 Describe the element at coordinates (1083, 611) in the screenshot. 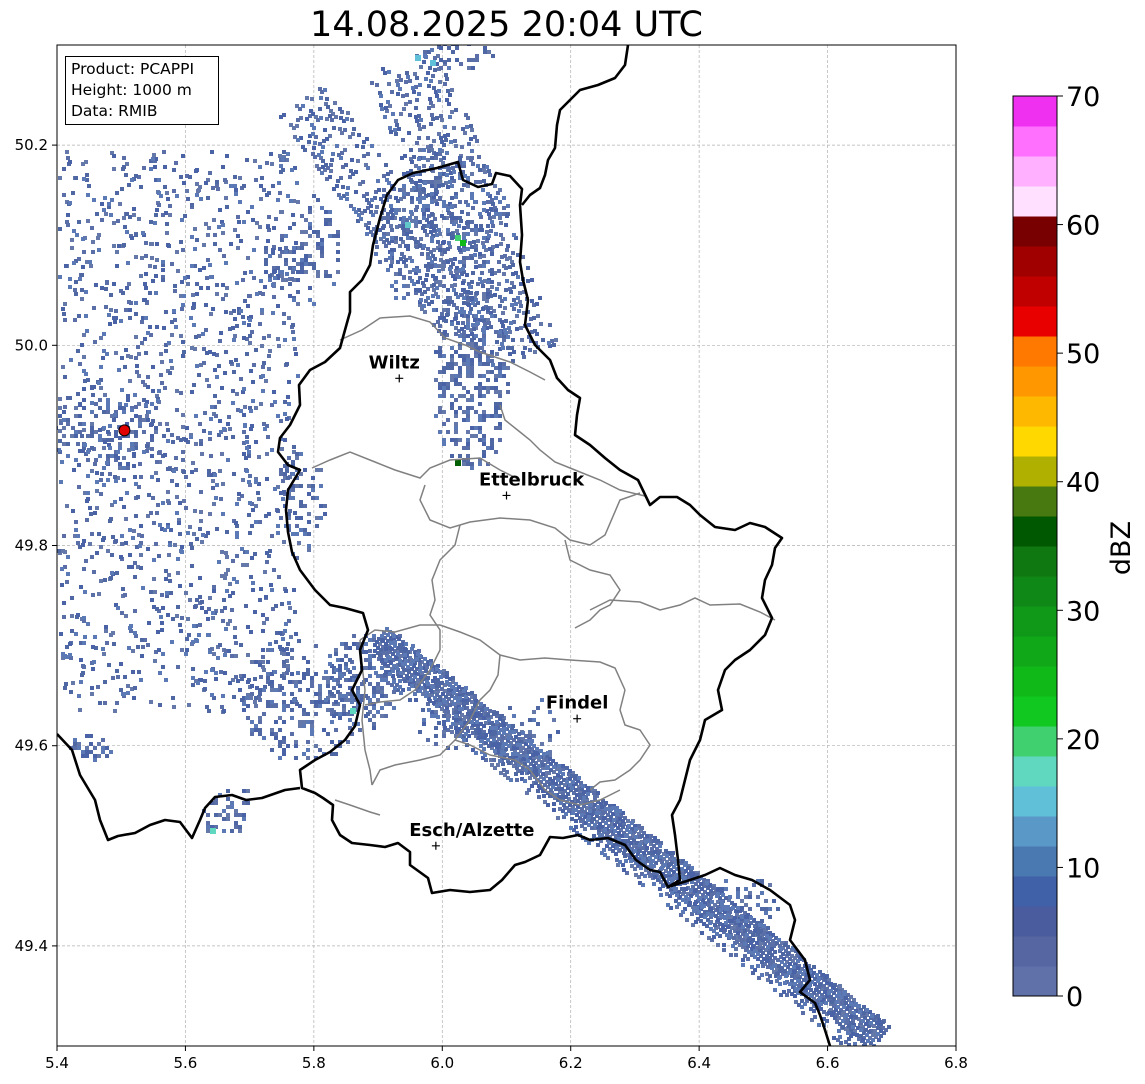

I see `colorbar-tick-label: 30` at that location.